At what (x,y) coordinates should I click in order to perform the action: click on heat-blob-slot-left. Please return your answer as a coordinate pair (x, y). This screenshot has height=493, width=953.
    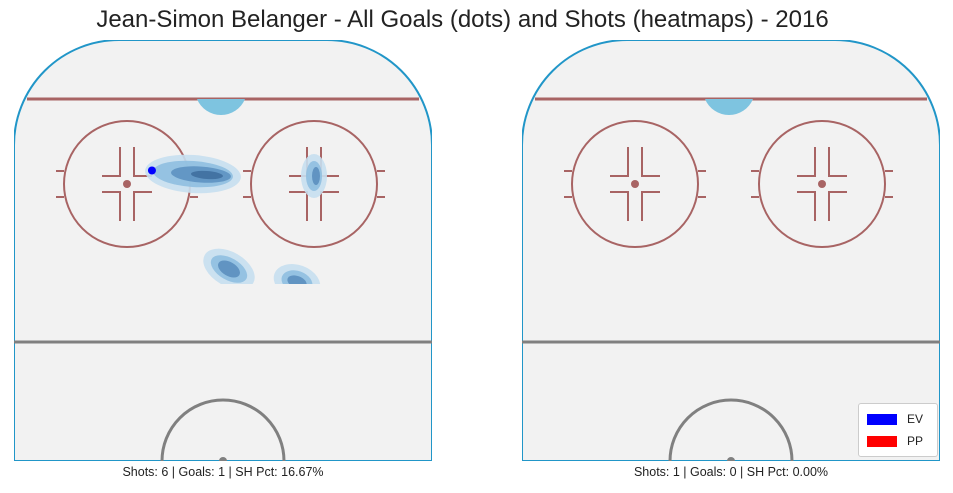
    Looking at the image, I should click on (229, 269).